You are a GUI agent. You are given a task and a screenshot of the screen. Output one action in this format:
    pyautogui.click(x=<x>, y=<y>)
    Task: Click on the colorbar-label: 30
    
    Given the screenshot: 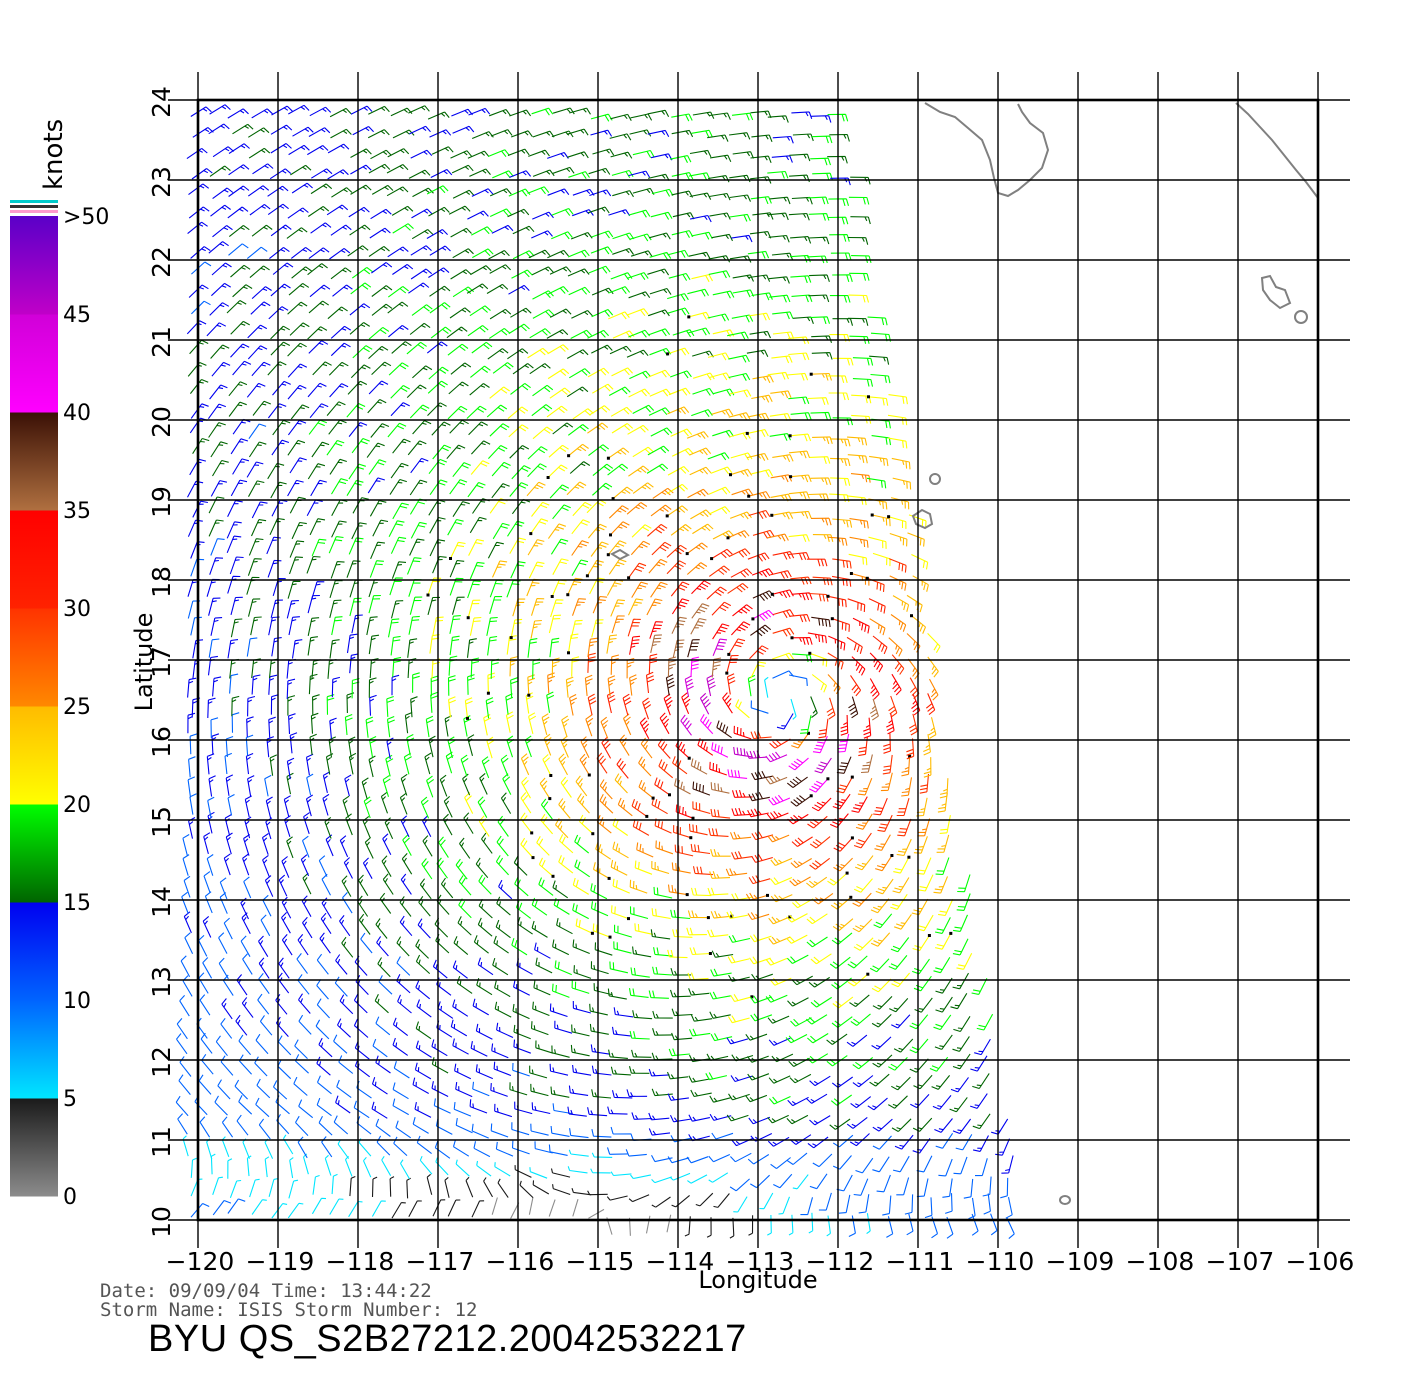 What is the action you would take?
    pyautogui.click(x=77, y=609)
    